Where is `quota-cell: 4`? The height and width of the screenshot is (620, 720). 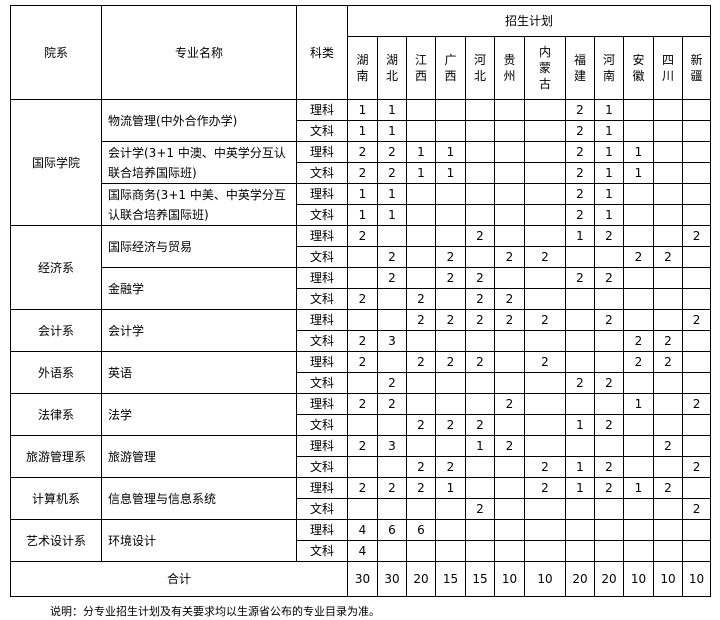
quota-cell: 4 is located at coordinates (362, 530).